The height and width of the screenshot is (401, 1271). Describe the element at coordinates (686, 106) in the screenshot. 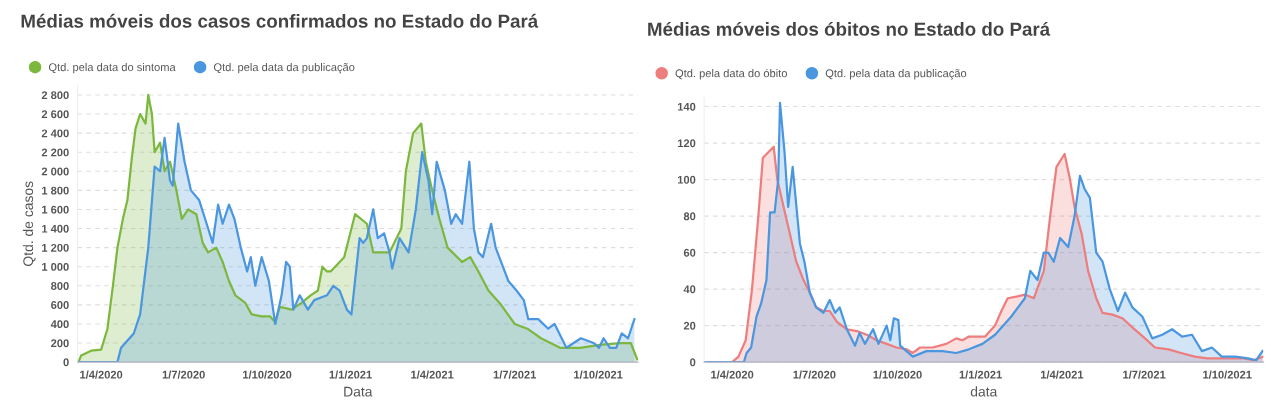

I see `y-tick-label: 140` at that location.